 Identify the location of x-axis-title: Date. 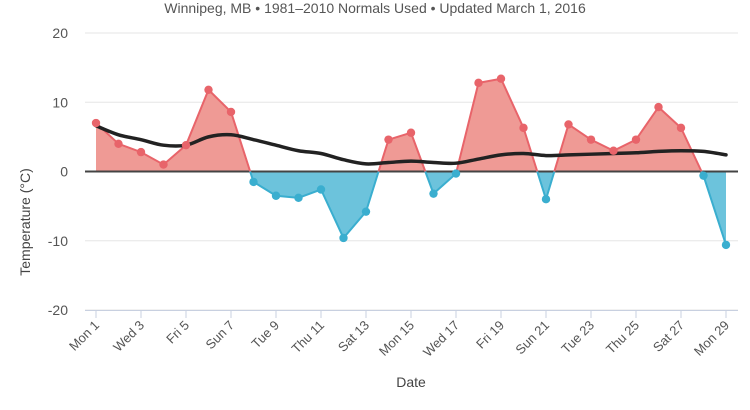
(411, 382).